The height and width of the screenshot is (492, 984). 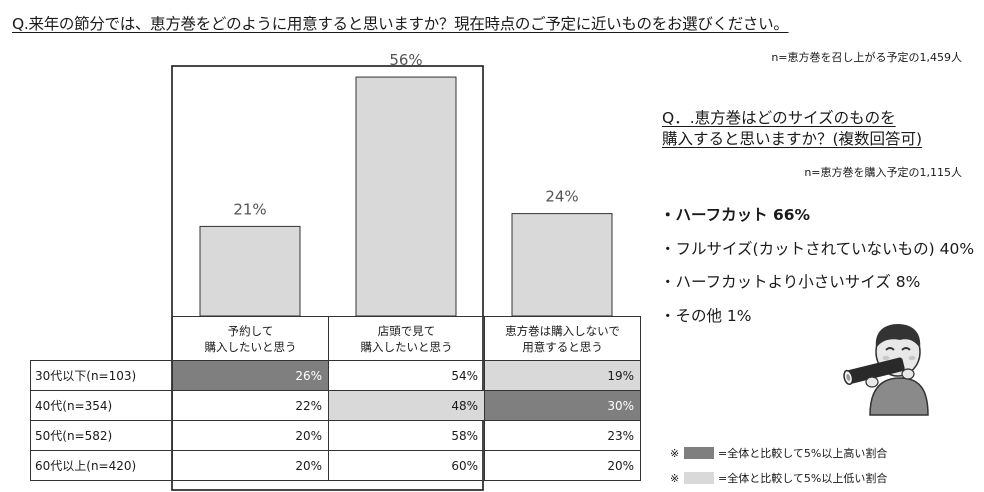 What do you see at coordinates (562, 375) in the screenshot?
I see `cell: 19%` at bounding box center [562, 375].